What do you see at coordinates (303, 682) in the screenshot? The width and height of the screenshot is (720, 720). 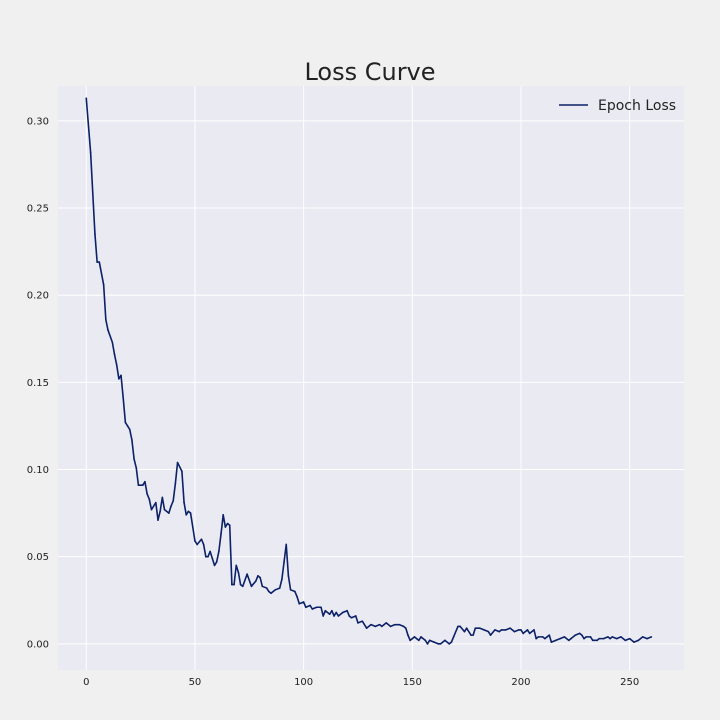 I see `x-tick-label: 100` at bounding box center [303, 682].